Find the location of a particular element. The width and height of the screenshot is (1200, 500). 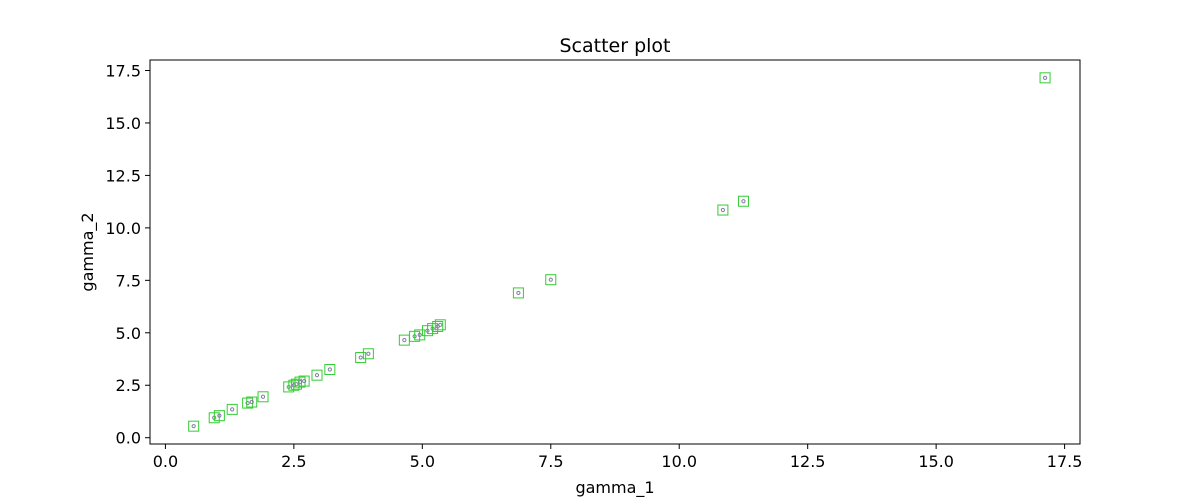

y-tick-label: 10.0 is located at coordinates (123, 228).